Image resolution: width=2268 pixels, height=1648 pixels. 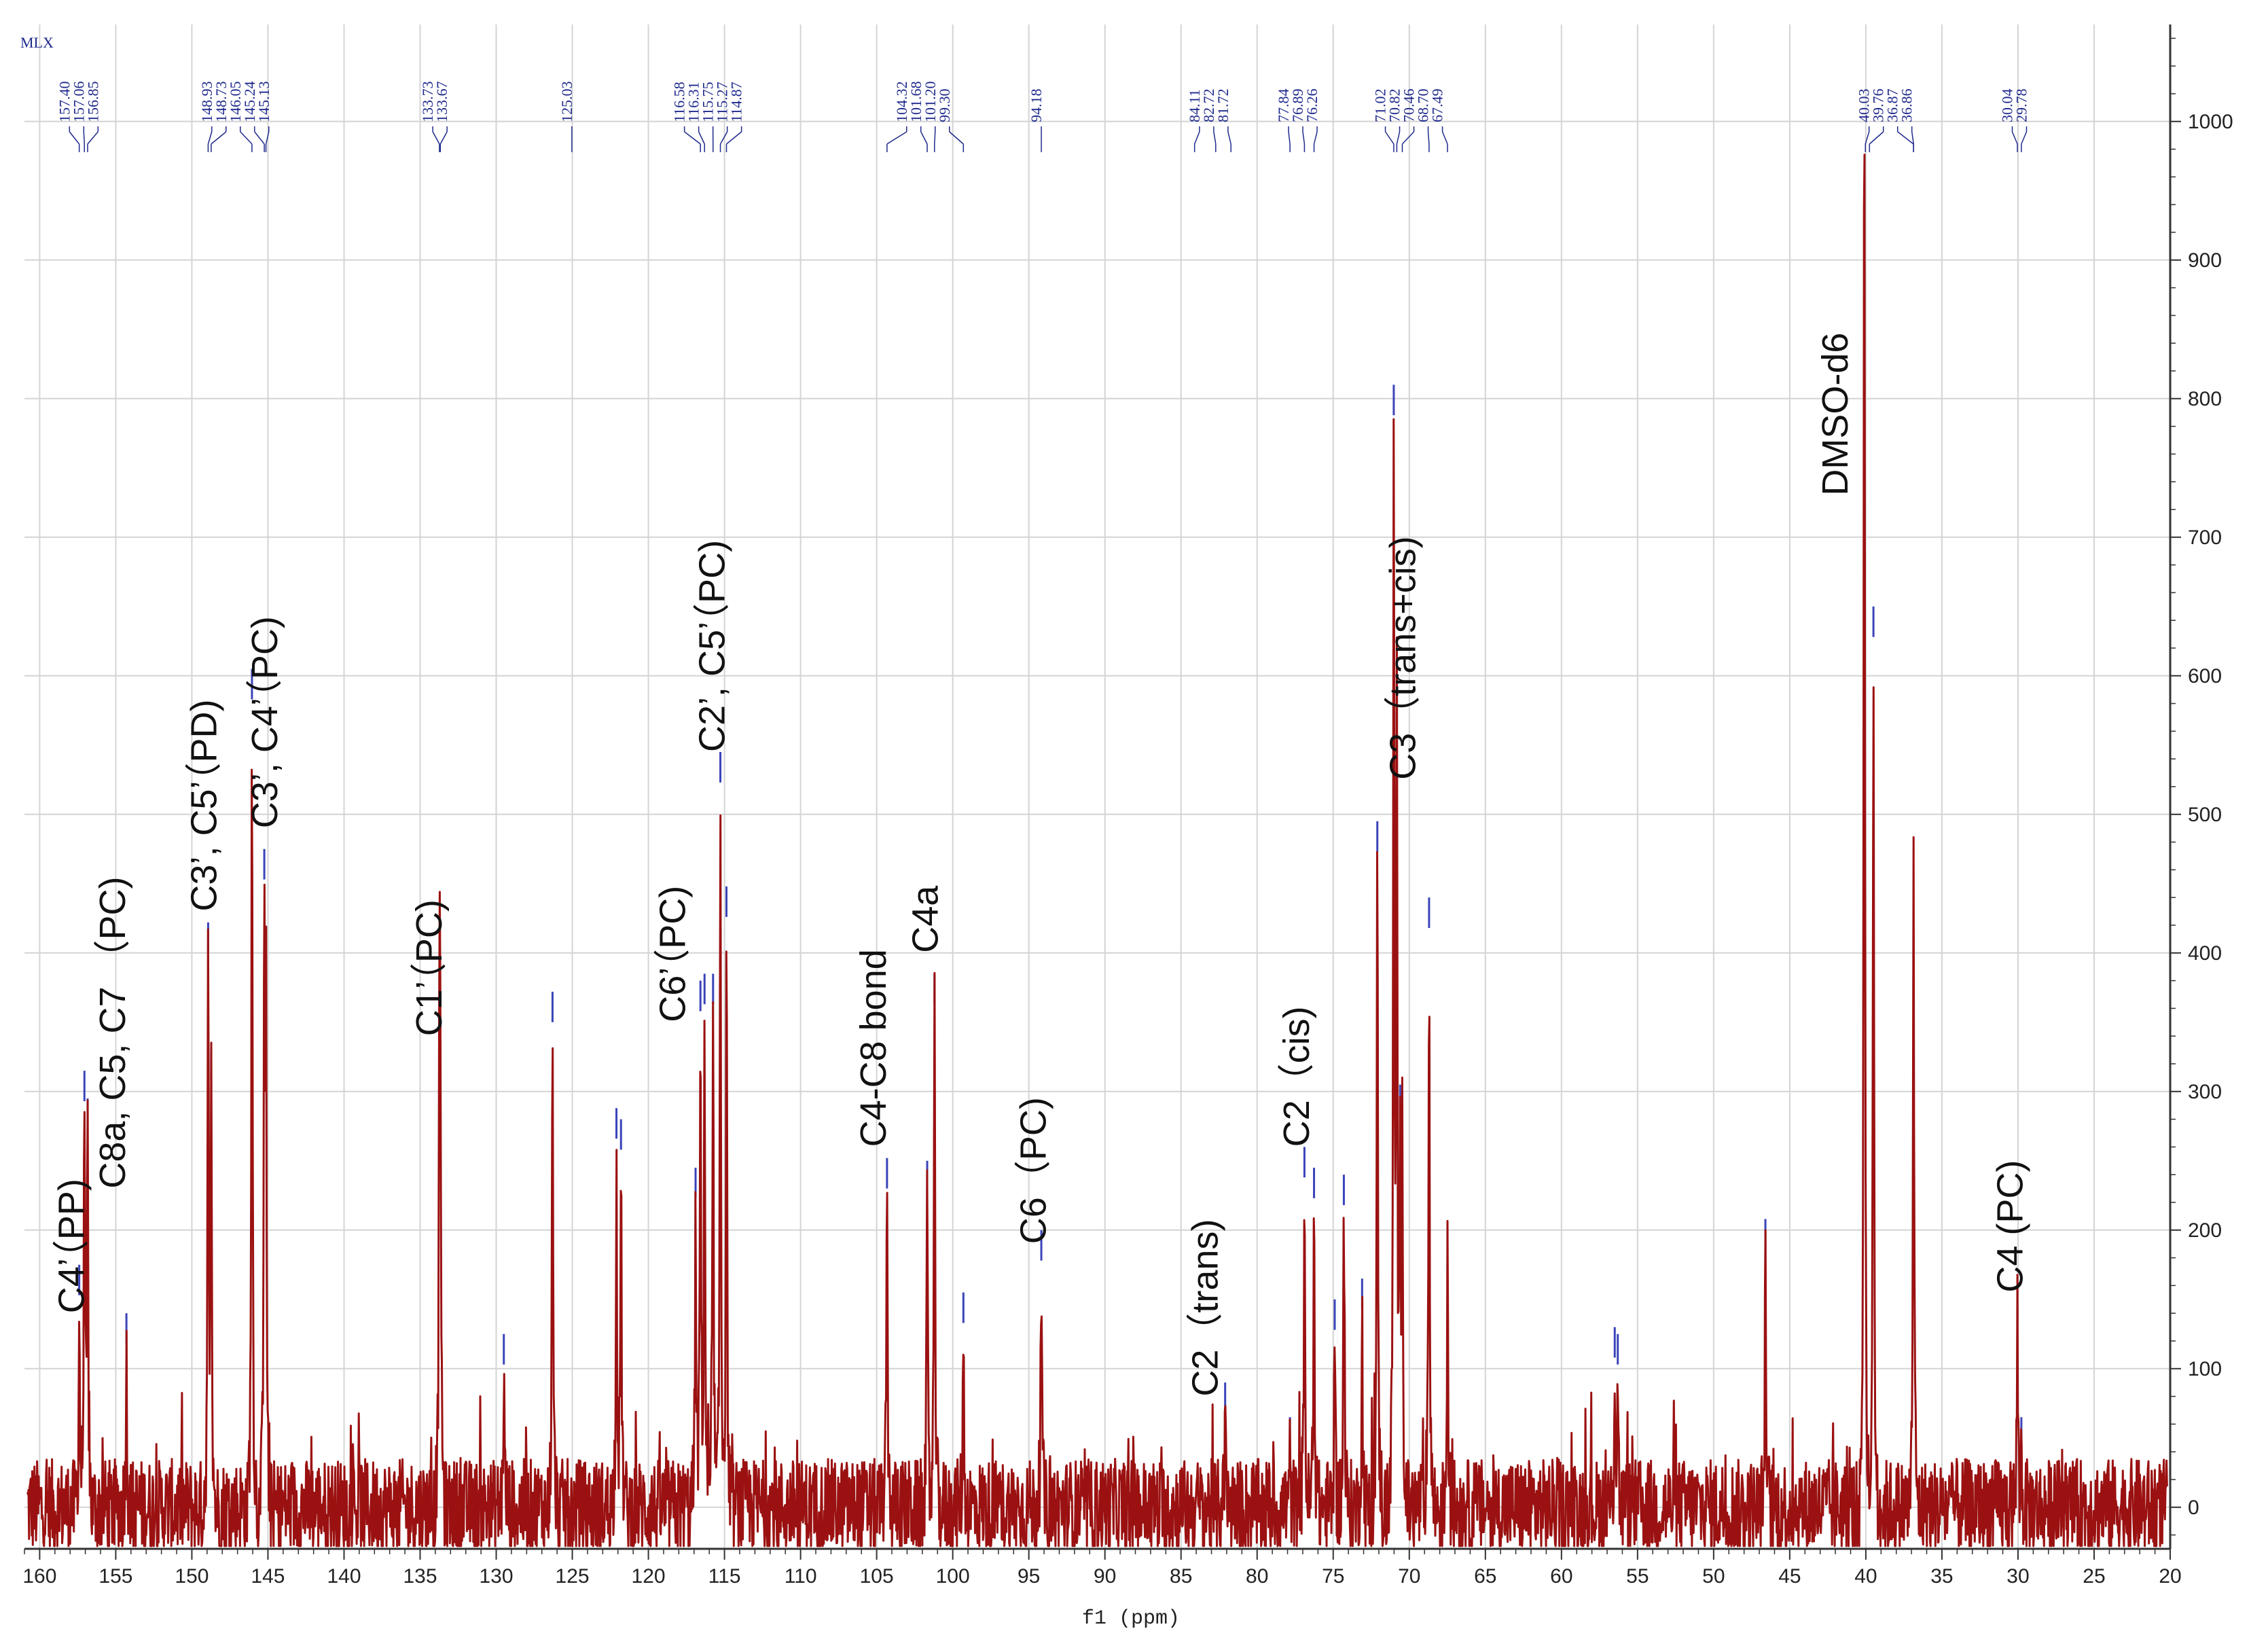 What do you see at coordinates (265, 722) in the screenshot?
I see `peak-annotation: C3’, C4’（PC)` at bounding box center [265, 722].